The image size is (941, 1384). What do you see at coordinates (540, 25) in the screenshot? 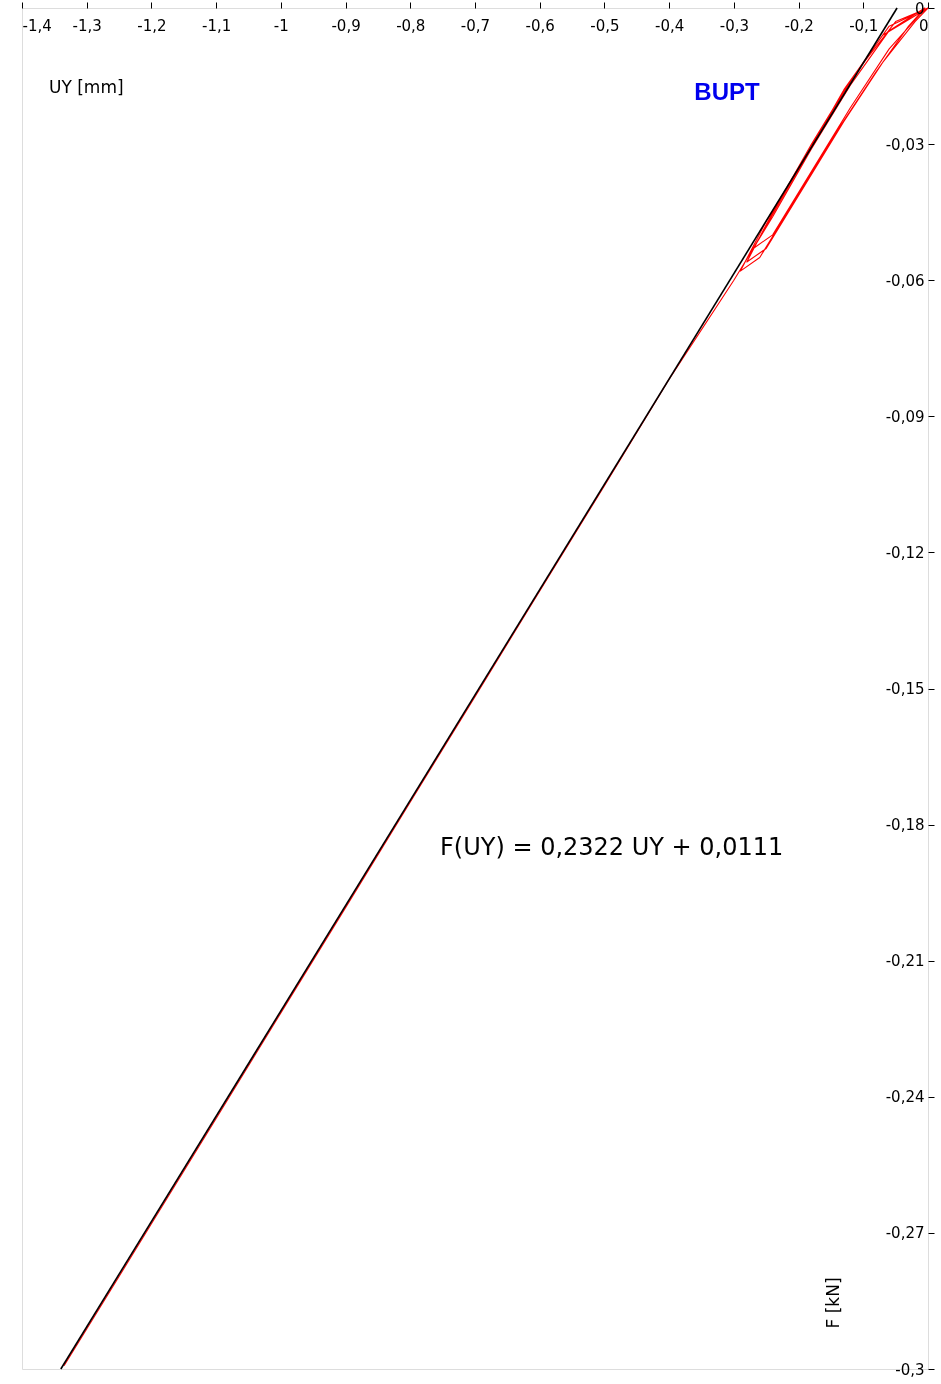
I see `x-tick-label: -0,6` at bounding box center [540, 25].